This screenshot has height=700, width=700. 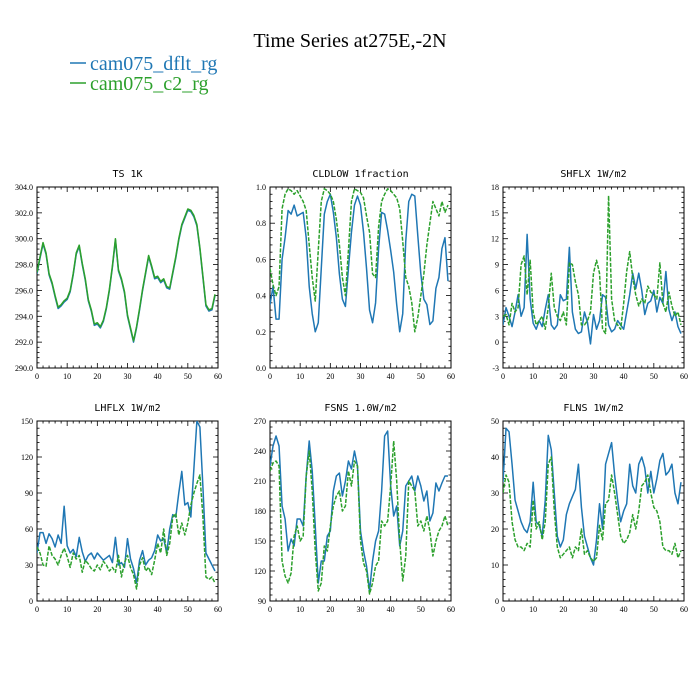 What do you see at coordinates (29, 529) in the screenshot?
I see `y-tick-label: 60` at bounding box center [29, 529].